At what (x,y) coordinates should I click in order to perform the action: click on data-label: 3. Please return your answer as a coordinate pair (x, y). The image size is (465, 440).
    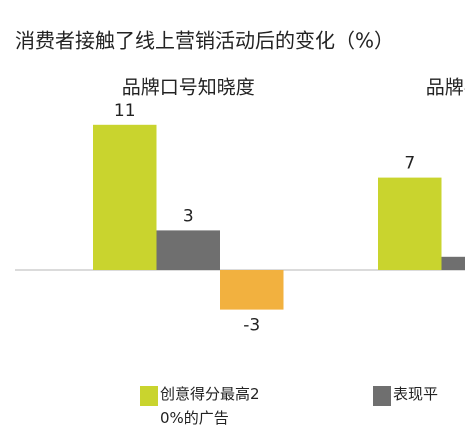
    Looking at the image, I should click on (188, 216).